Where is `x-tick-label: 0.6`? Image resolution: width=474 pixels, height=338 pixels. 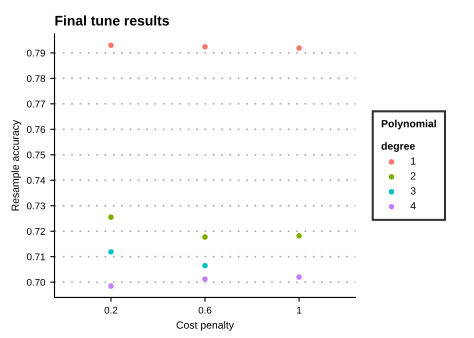 x-tick-label: 0.6 is located at coordinates (205, 310).